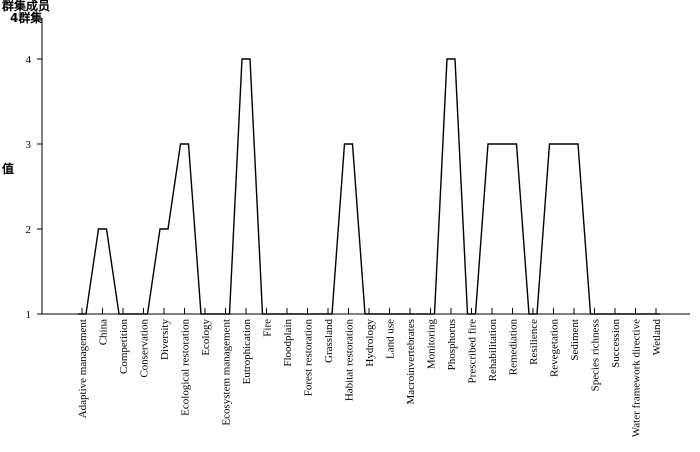 This screenshot has width=700, height=452. I want to click on x-tick-label: Prescribed fire, so click(473, 351).